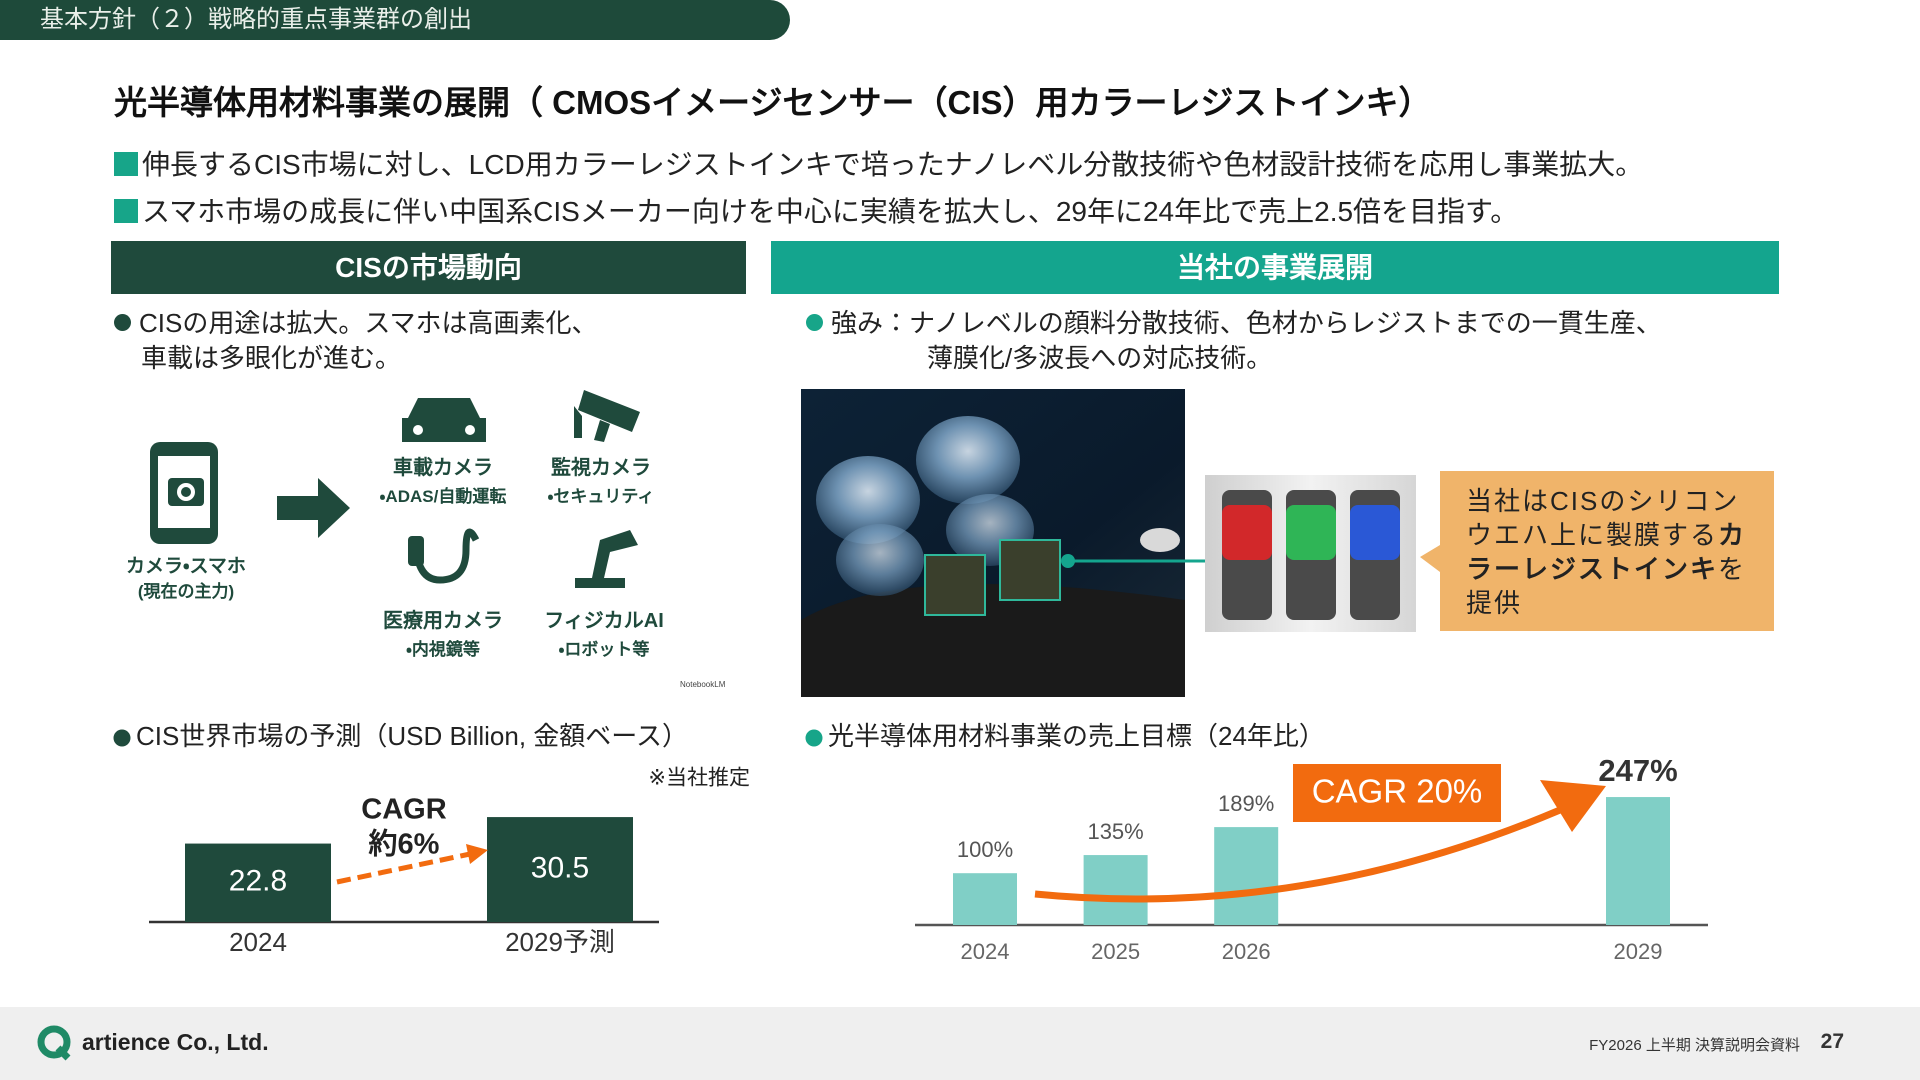  What do you see at coordinates (186, 579) in the screenshot?
I see `phone-label: カメラ・スマホ (現在の主力)` at bounding box center [186, 579].